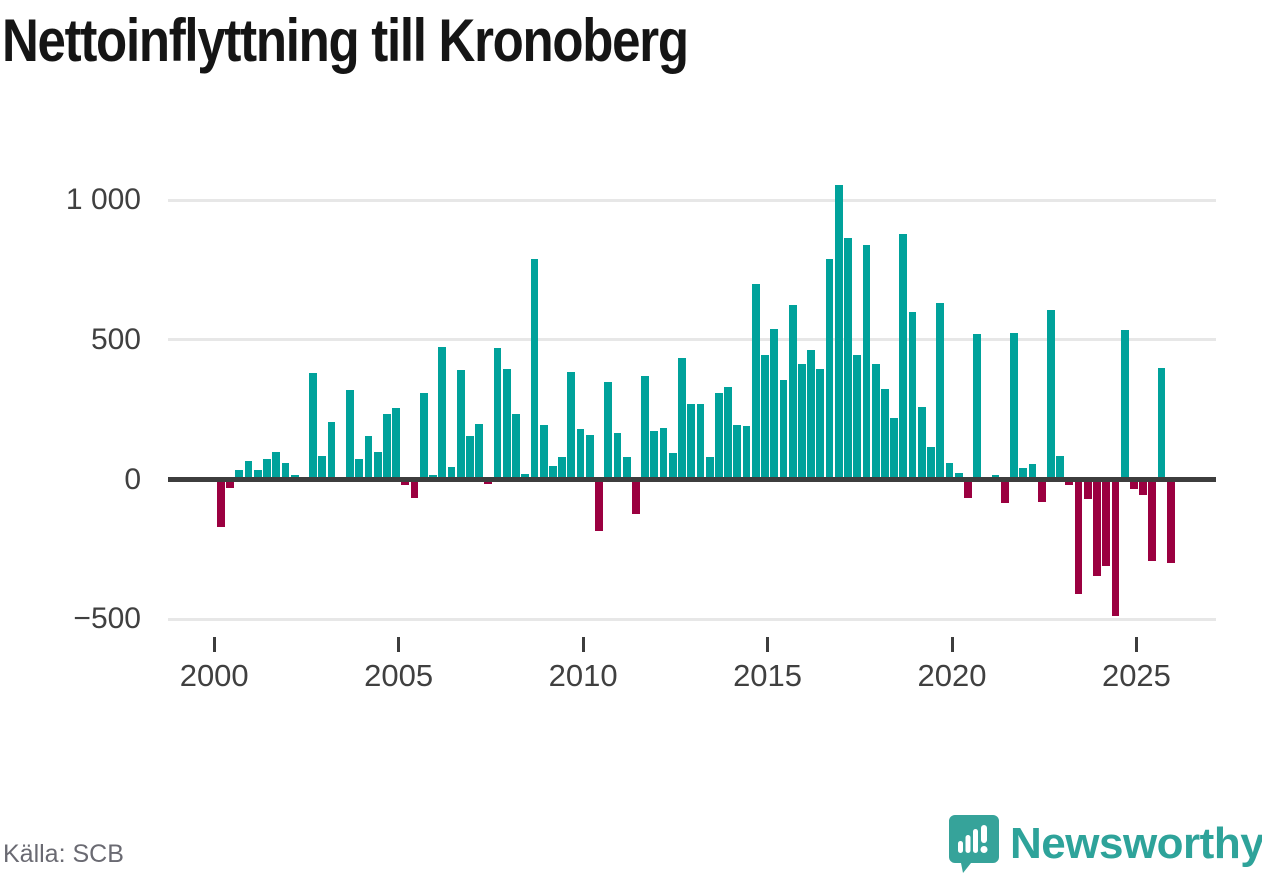  Describe the element at coordinates (1069, 482) in the screenshot. I see `chart-bar-2023Q1` at that location.